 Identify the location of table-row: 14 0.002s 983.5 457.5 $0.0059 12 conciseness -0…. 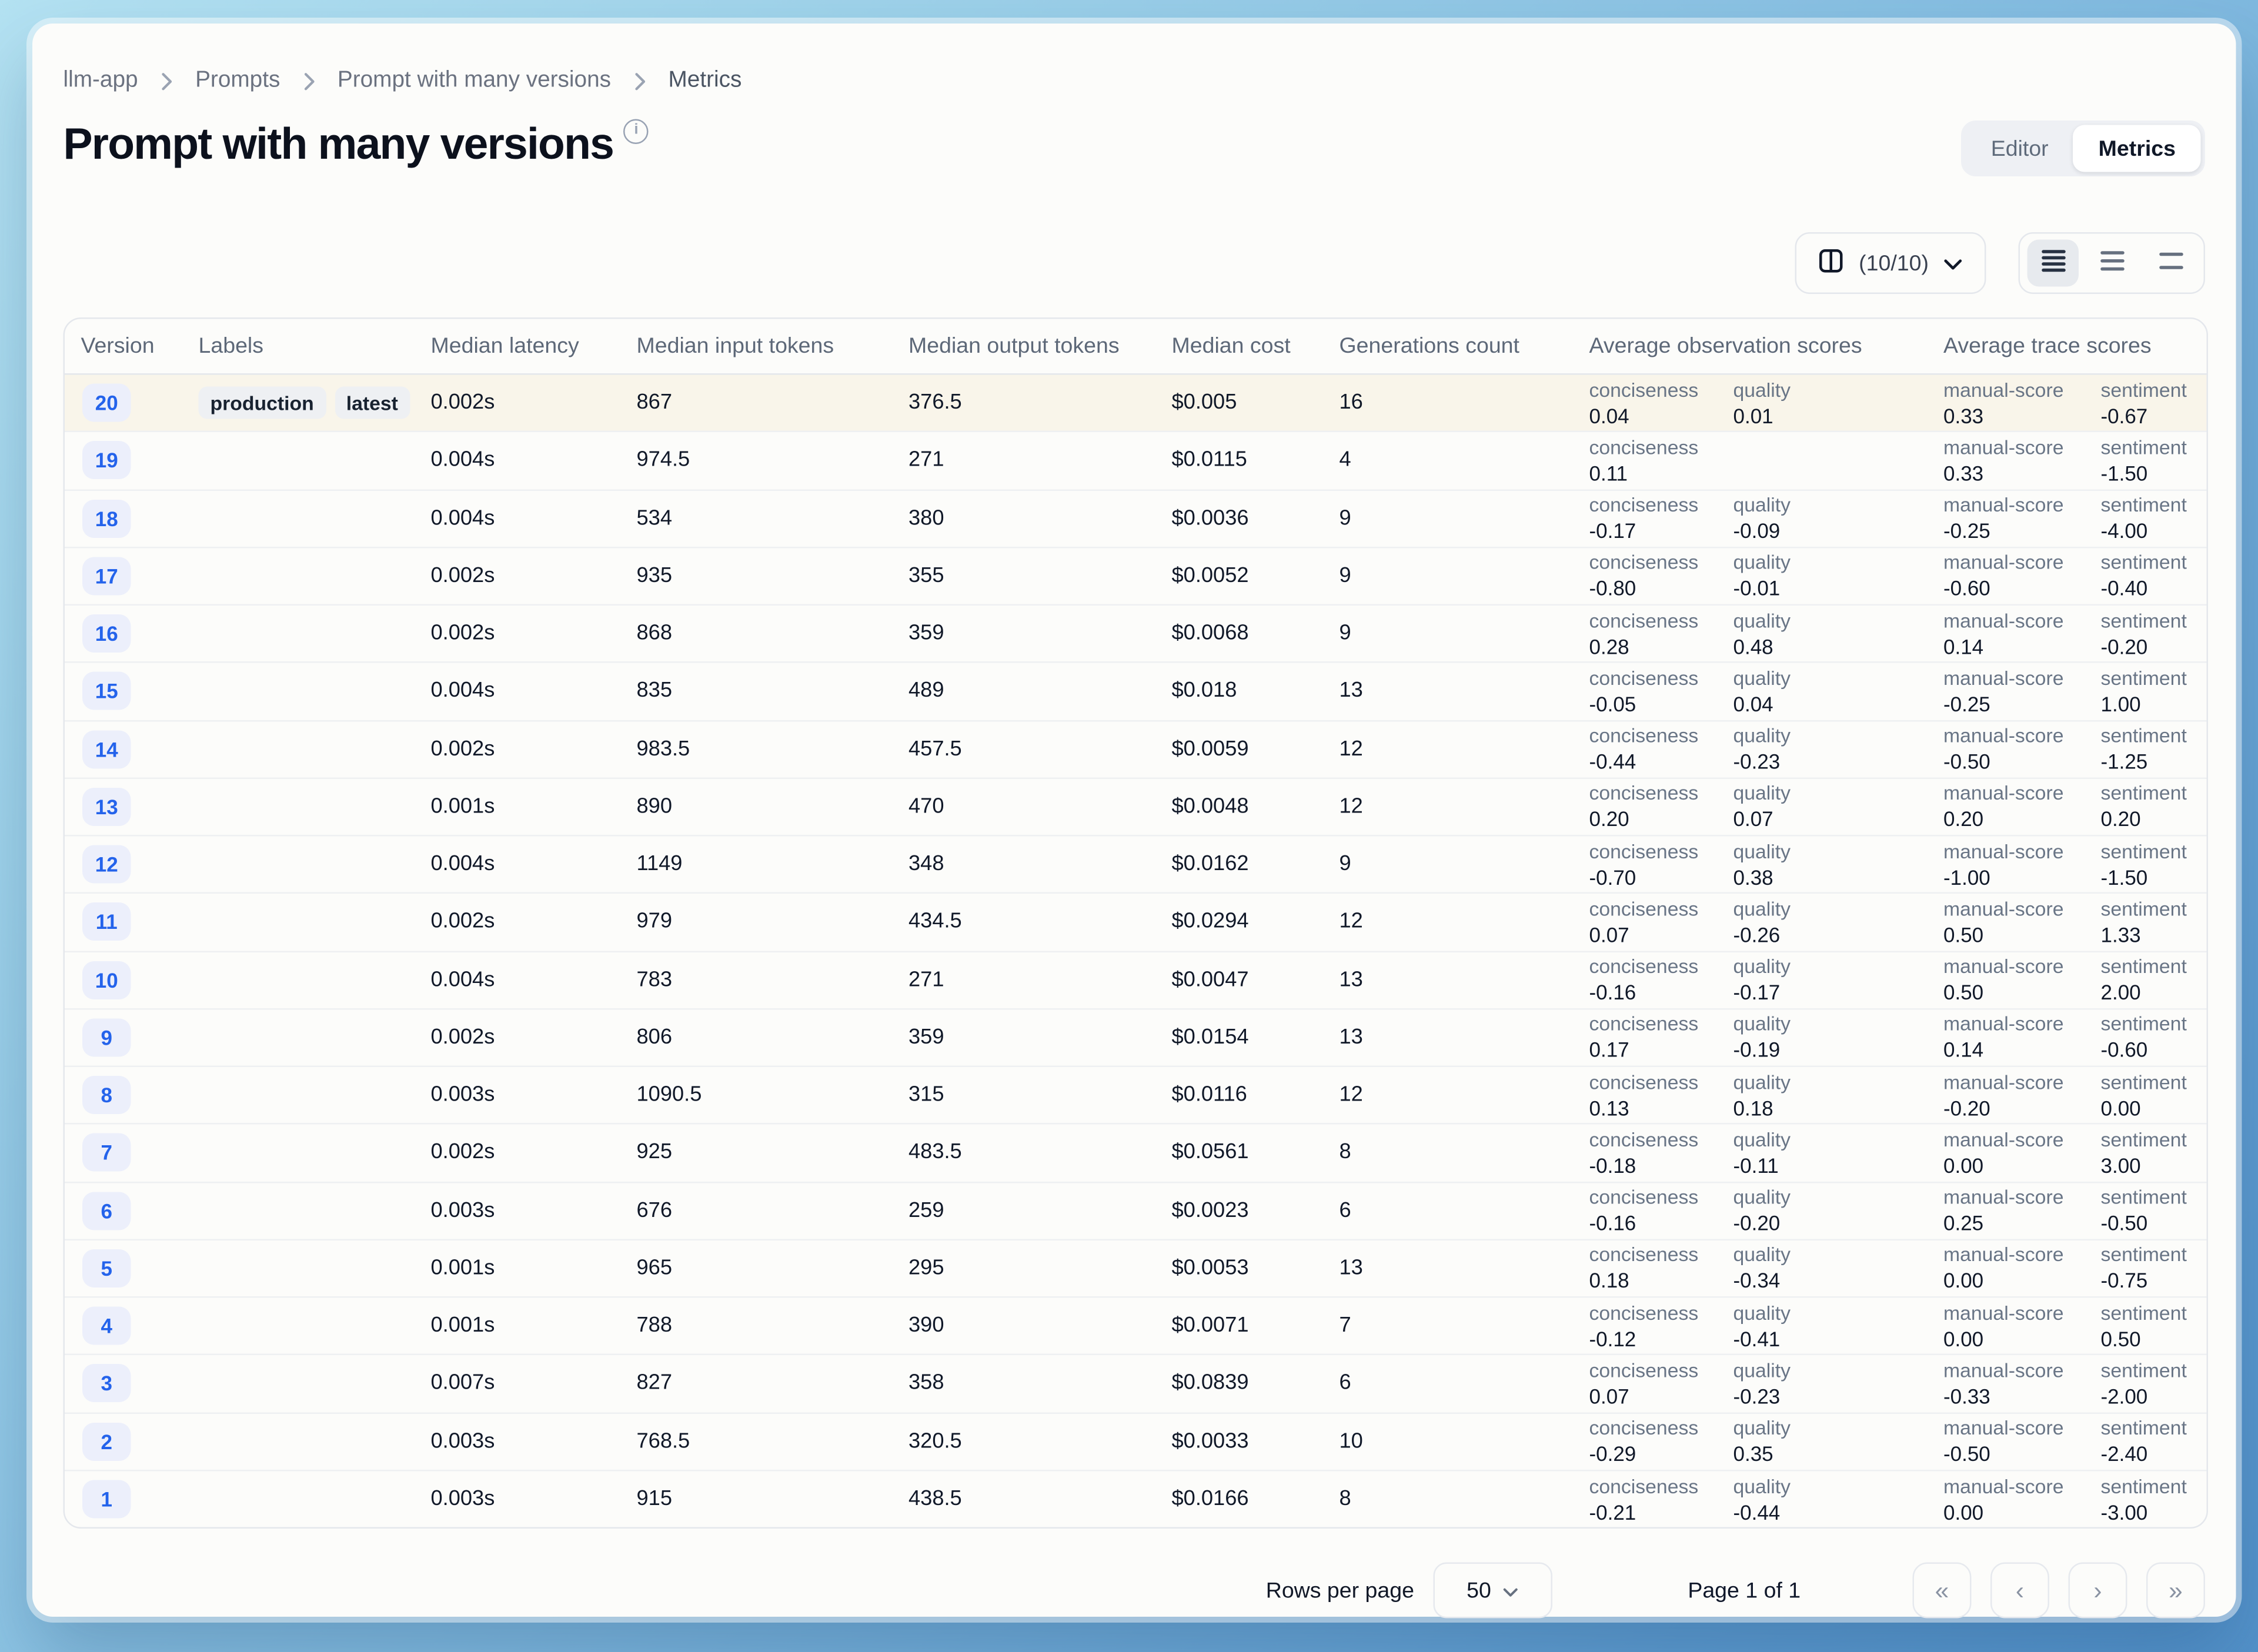
(1136, 750).